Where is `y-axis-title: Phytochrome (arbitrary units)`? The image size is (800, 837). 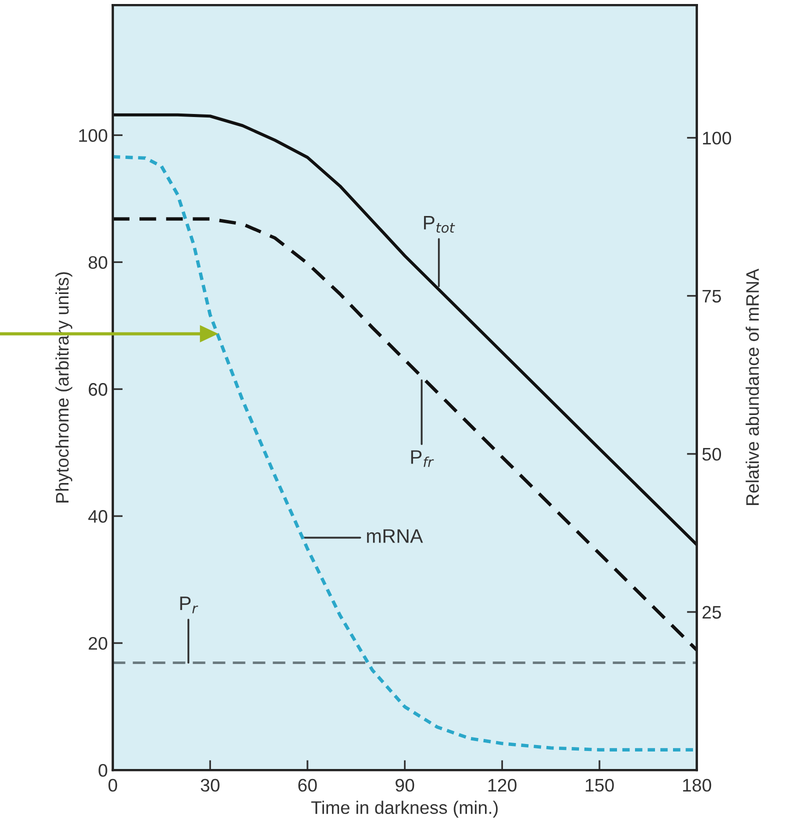
y-axis-title: Phytochrome (arbitrary units) is located at coordinates (63, 387).